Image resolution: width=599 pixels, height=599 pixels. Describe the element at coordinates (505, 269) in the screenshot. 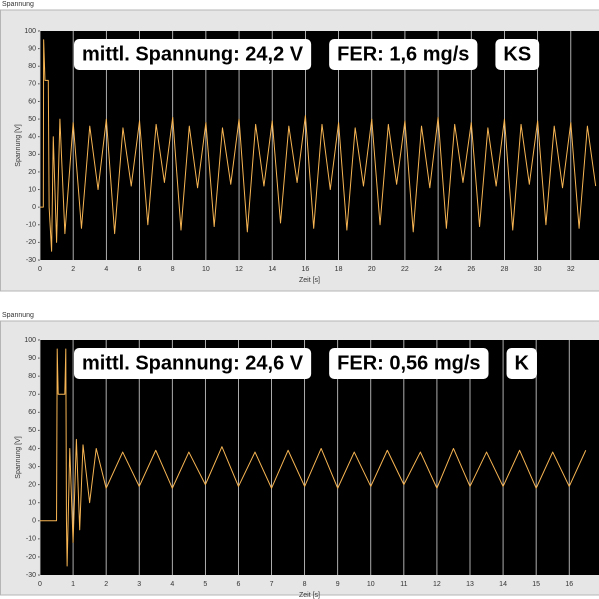

I see `x-tick-label: 28` at that location.